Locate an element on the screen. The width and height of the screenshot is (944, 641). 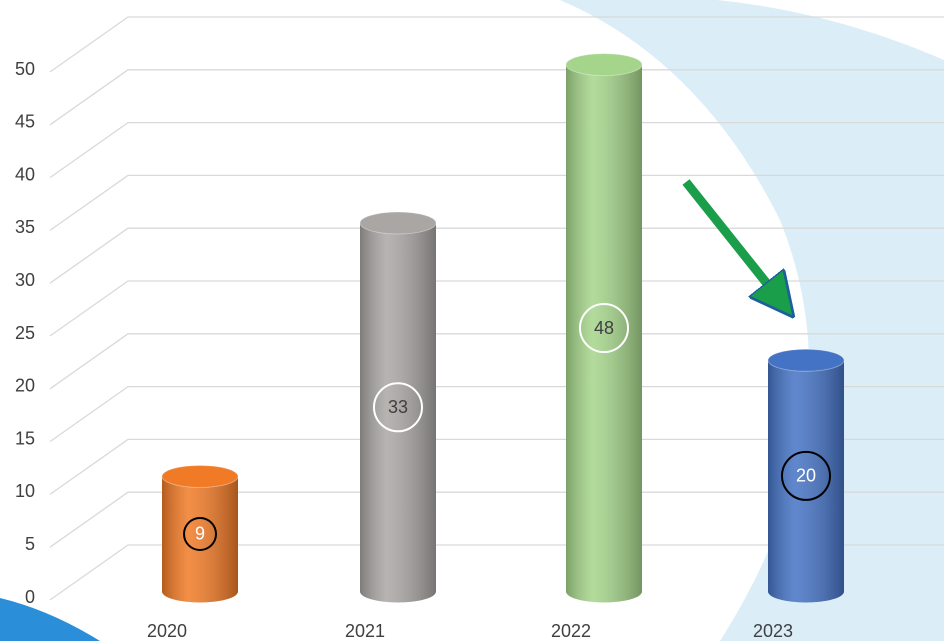
corner-shape is located at coordinates (50, 619).